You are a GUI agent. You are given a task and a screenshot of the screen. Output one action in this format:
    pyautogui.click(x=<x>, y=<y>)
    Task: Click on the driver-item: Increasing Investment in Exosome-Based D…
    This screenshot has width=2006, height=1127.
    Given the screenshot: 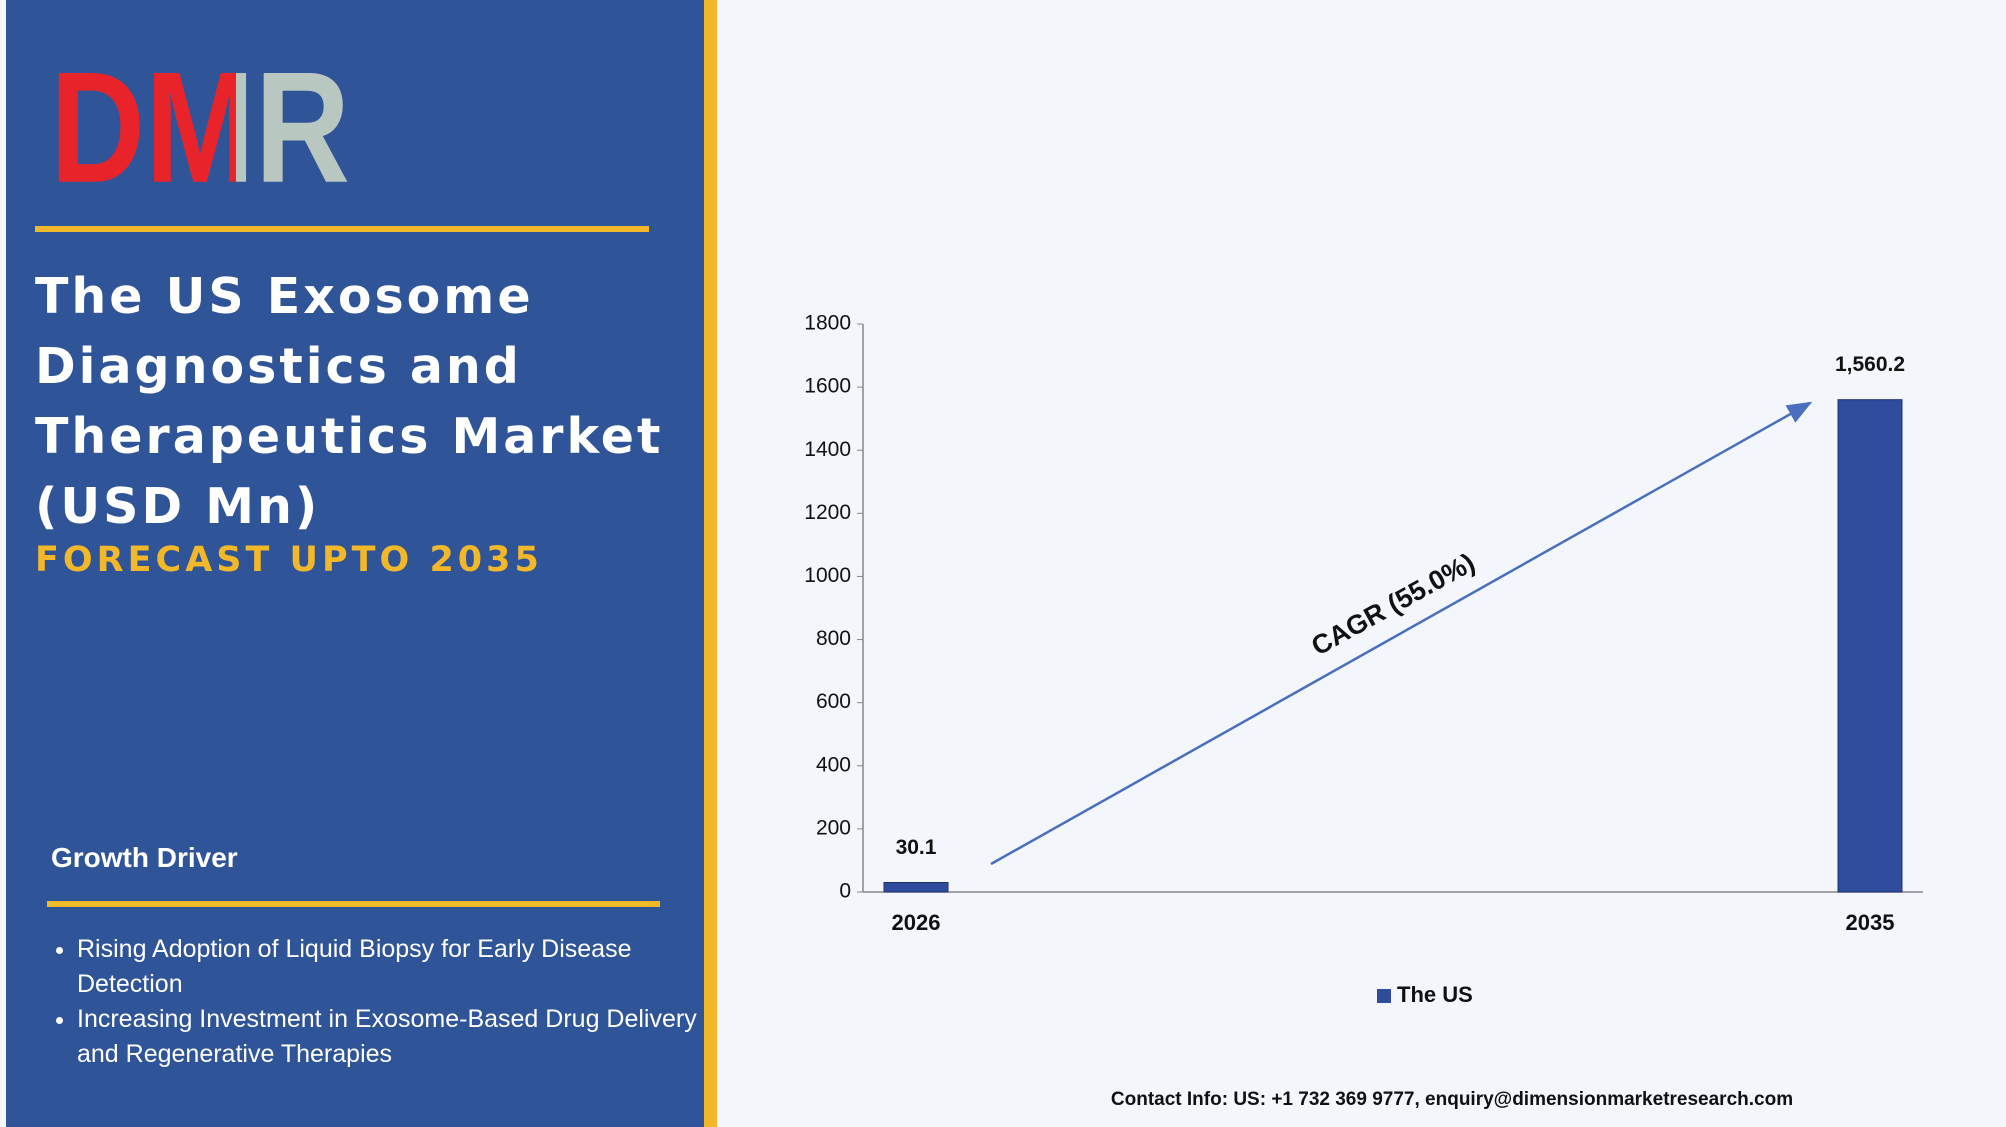 What is the action you would take?
    pyautogui.click(x=397, y=1037)
    